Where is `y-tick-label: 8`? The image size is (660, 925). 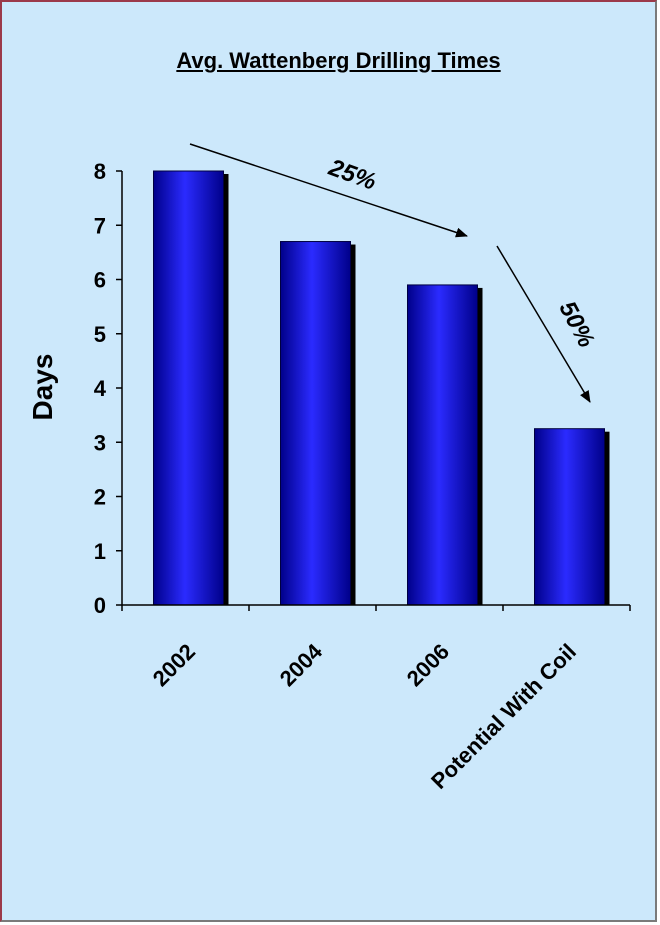 y-tick-label: 8 is located at coordinates (100, 171).